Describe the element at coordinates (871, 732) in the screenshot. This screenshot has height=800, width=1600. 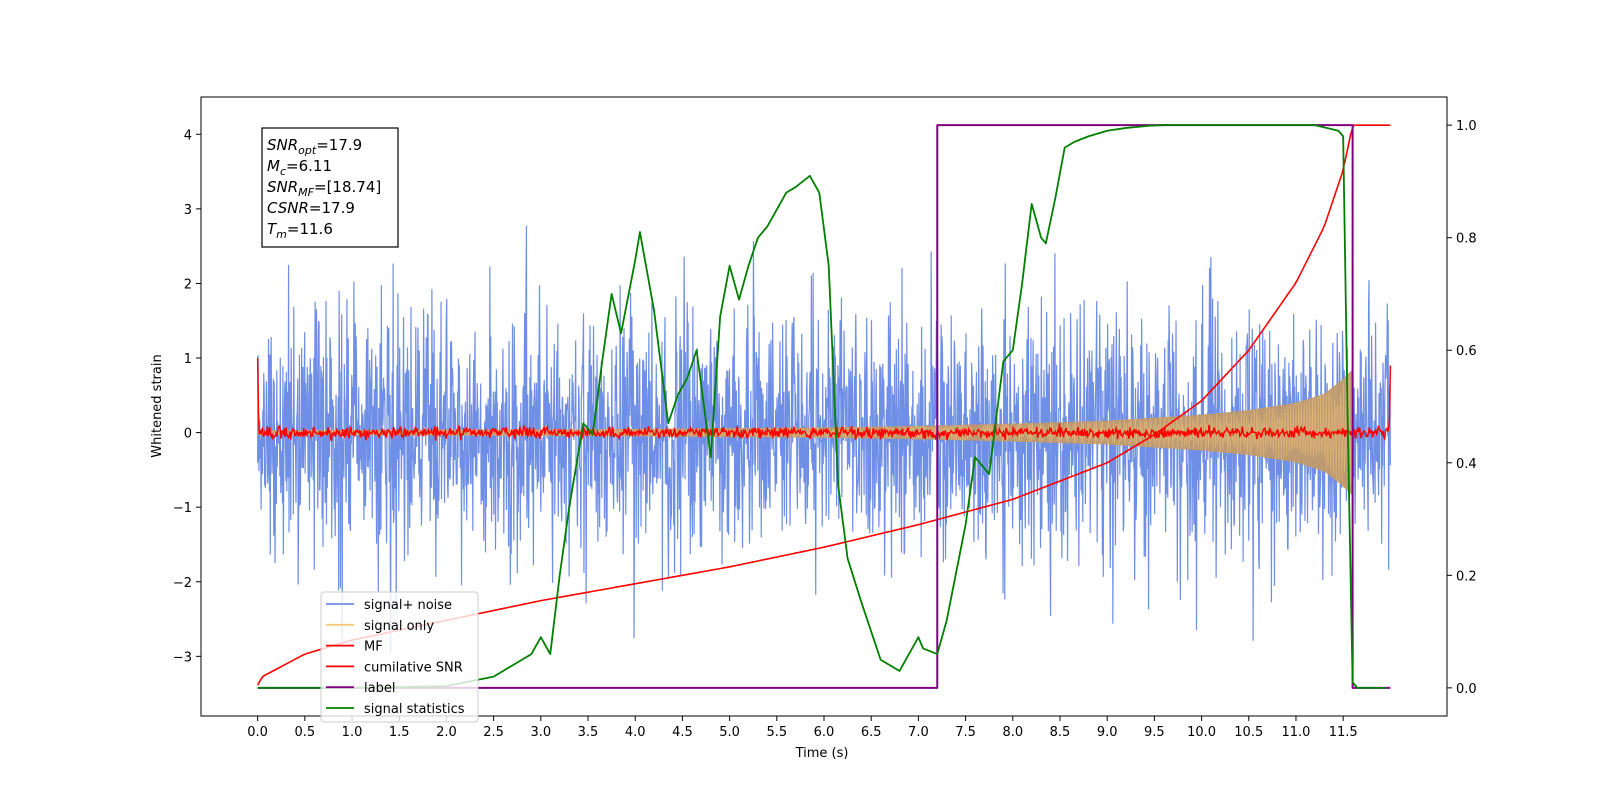
I see `x-tick-label: 6.5` at that location.